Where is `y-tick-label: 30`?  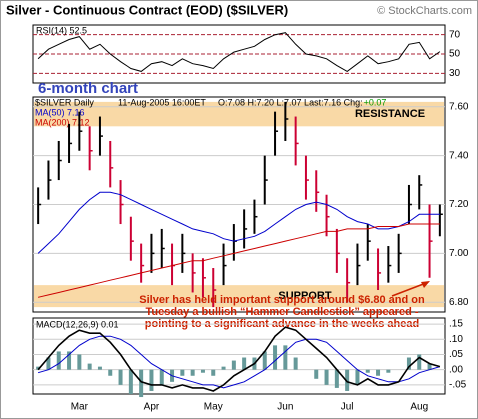 y-tick-label: 30 is located at coordinates (455, 73).